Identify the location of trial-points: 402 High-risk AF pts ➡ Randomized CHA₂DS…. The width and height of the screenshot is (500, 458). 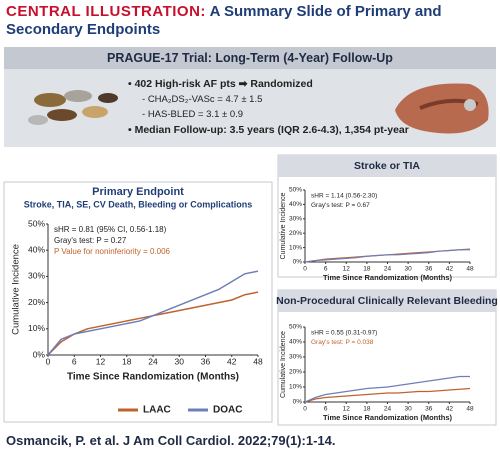
(268, 109).